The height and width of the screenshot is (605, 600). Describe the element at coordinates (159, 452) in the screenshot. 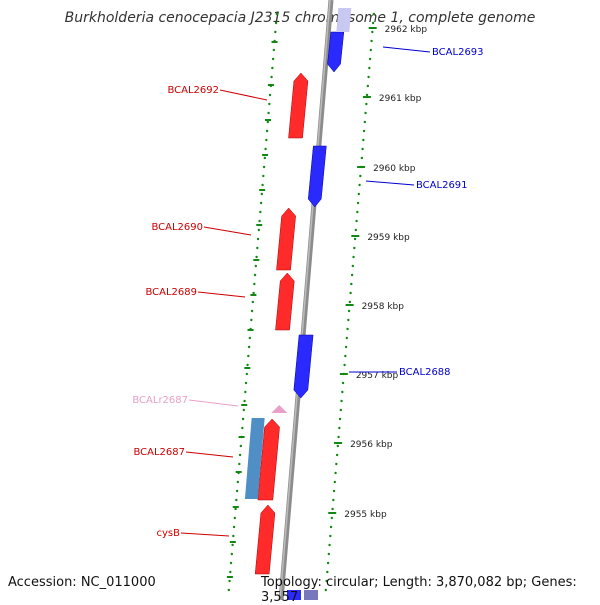

I see `label-BCAL2687: BCAL2687` at that location.